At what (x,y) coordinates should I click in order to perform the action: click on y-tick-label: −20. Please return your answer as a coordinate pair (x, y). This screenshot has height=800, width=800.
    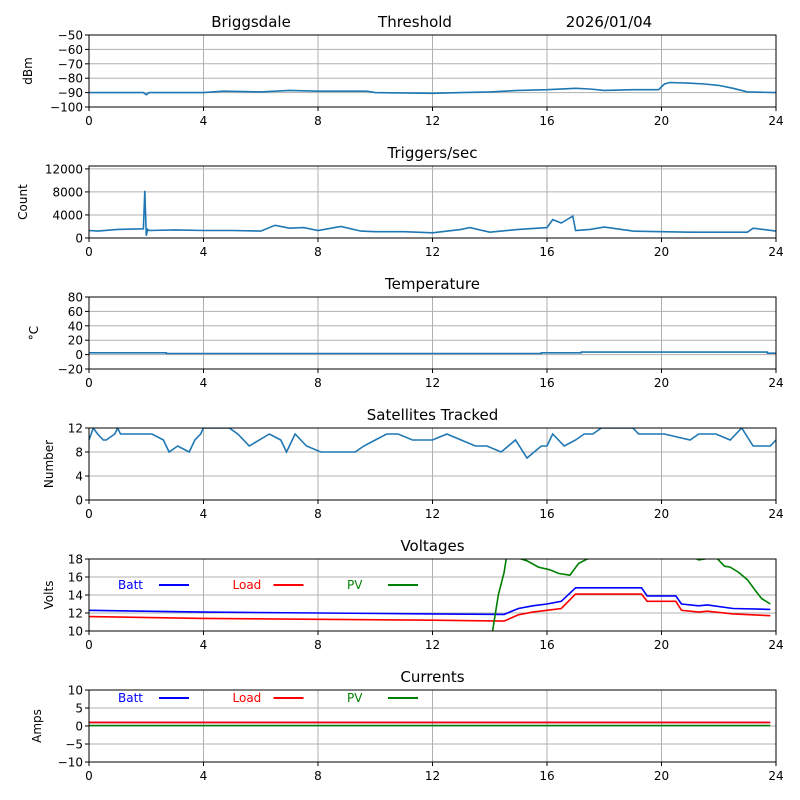
    Looking at the image, I should click on (70, 370).